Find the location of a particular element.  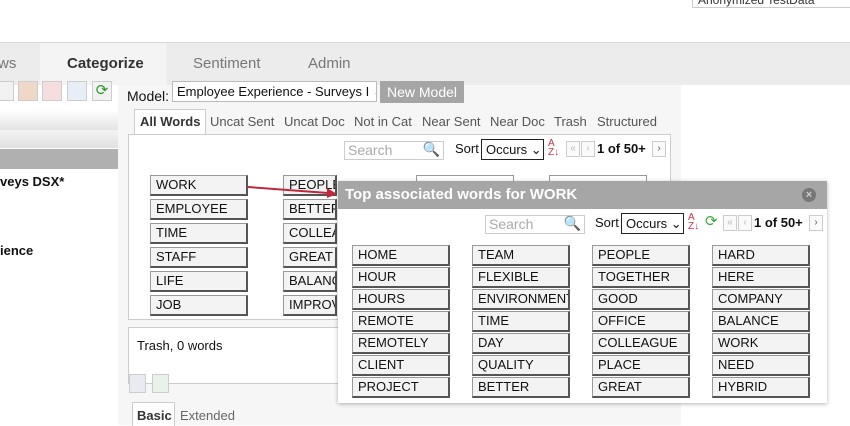

main-tabs: ws Categorize Sentiment Admin is located at coordinates (425, 64).